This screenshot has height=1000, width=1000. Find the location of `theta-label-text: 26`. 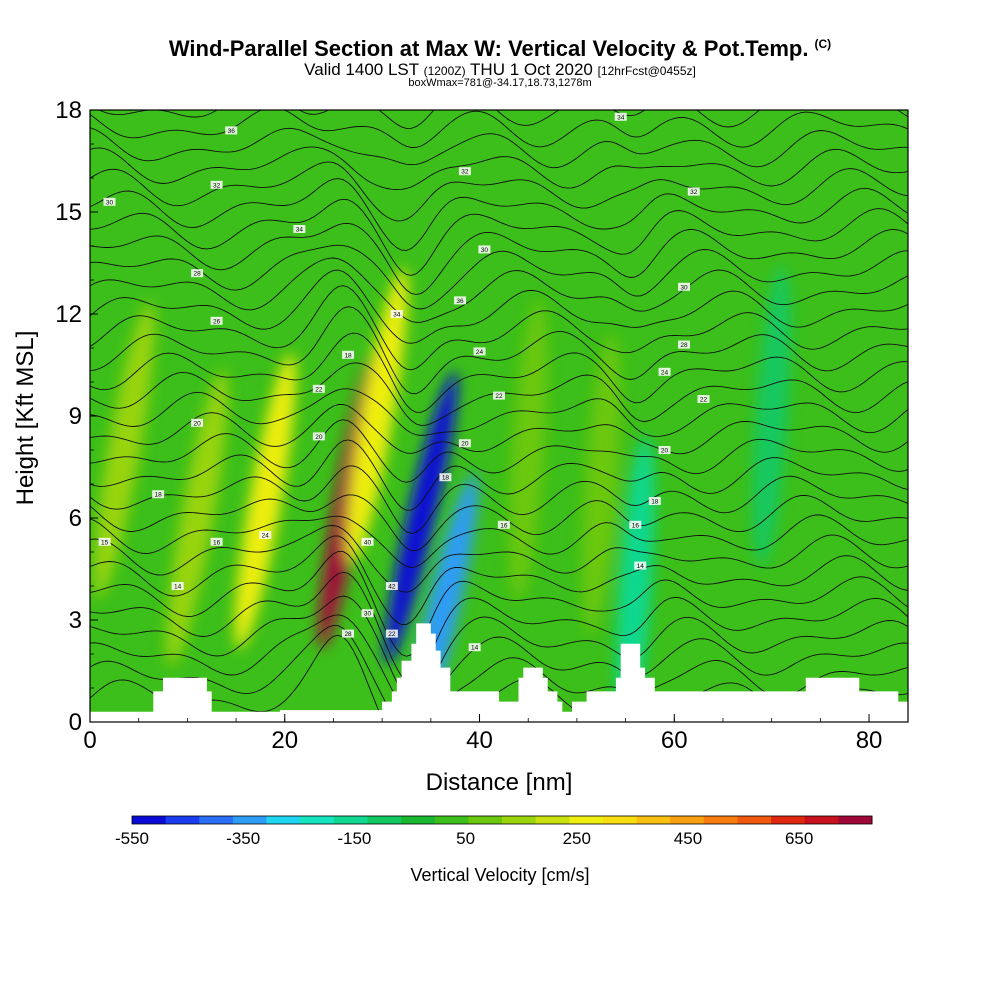

theta-label-text: 26 is located at coordinates (217, 321).